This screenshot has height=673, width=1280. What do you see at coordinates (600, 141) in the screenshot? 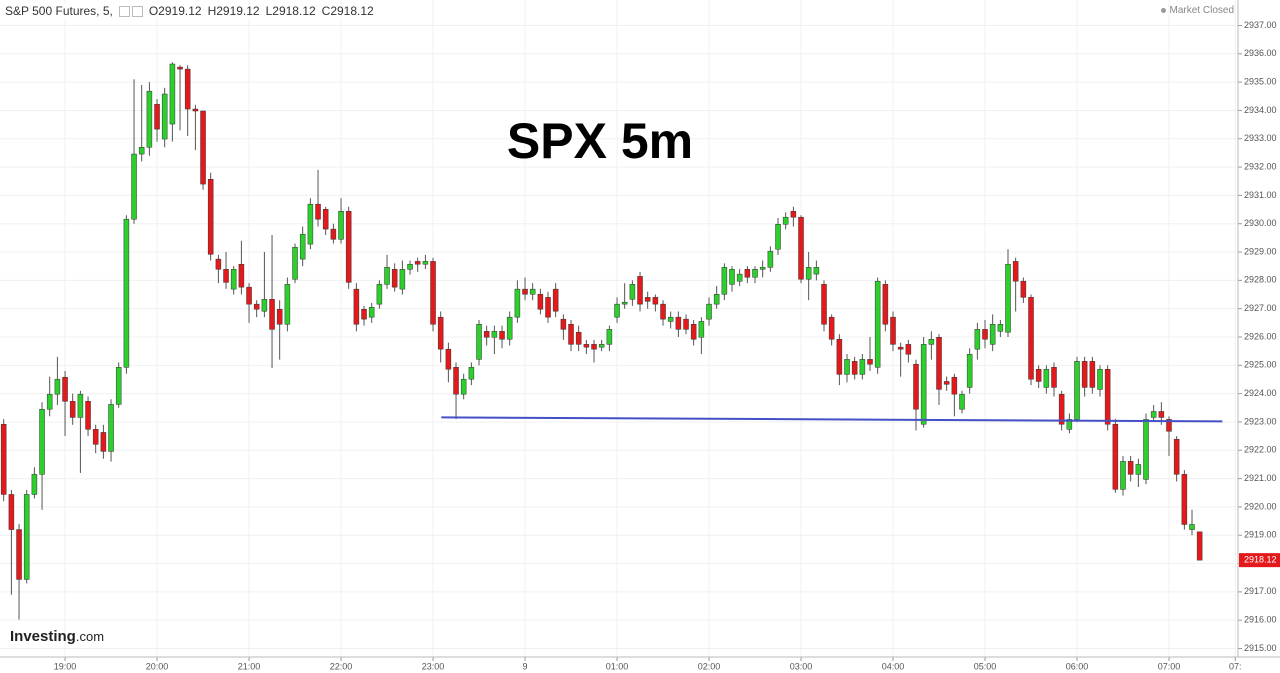
I see `chart-title: SPX 5m` at bounding box center [600, 141].